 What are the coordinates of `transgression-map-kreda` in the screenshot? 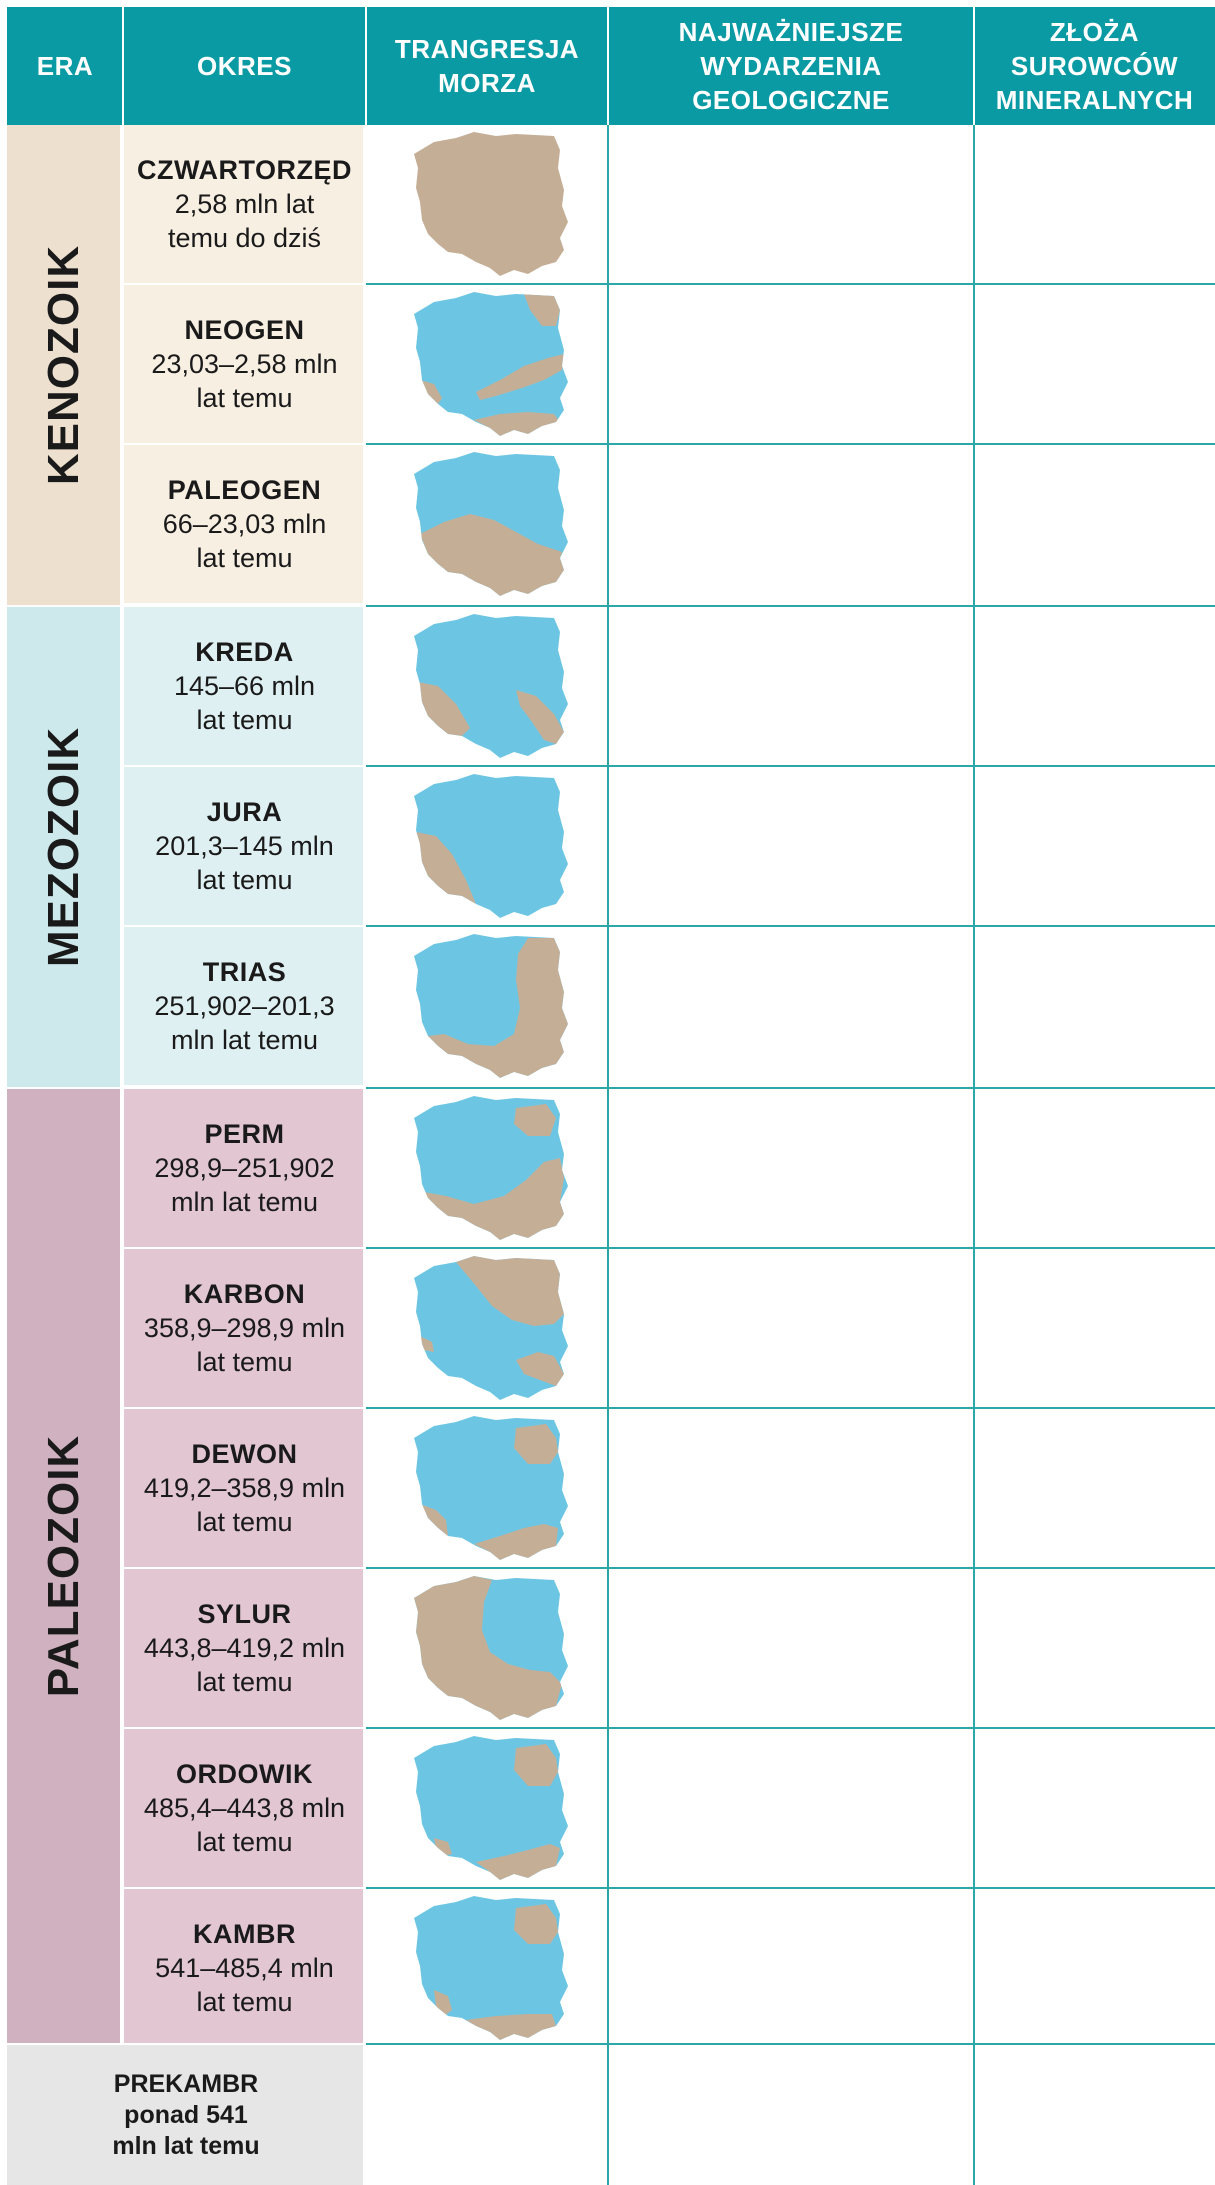 It's located at (491, 686).